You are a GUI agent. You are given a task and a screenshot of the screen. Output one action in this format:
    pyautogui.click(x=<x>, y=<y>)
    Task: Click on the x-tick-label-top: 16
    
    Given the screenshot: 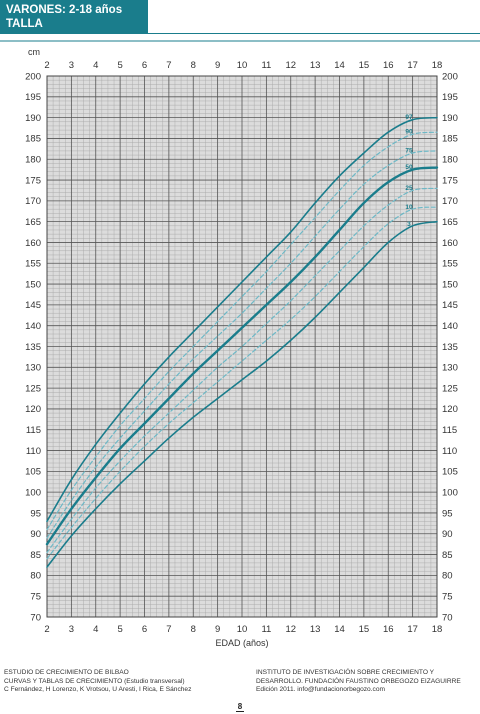 What is the action you would take?
    pyautogui.click(x=388, y=65)
    